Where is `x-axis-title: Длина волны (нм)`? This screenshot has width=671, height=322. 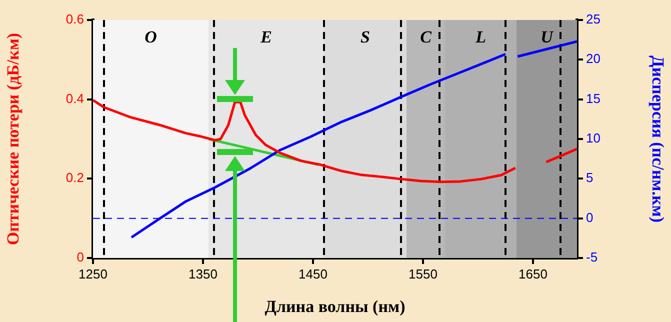
x-axis-title: Длина волны (нм) is located at coordinates (335, 306).